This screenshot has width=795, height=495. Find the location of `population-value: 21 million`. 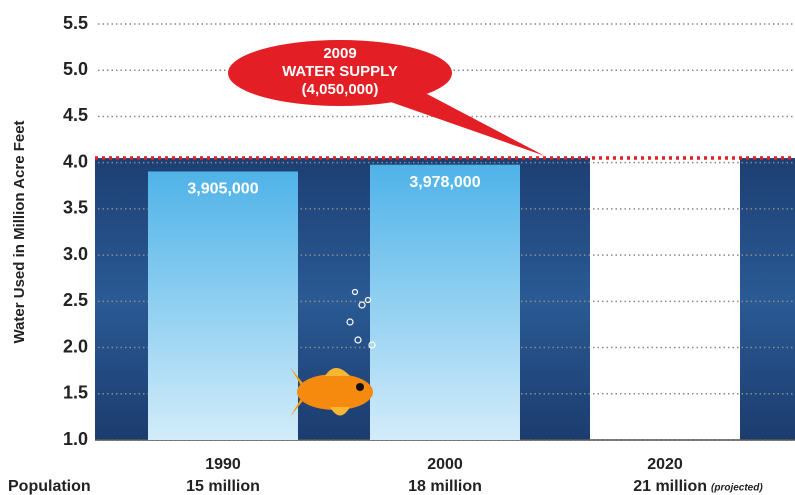

population-value: 21 million is located at coordinates (670, 486).